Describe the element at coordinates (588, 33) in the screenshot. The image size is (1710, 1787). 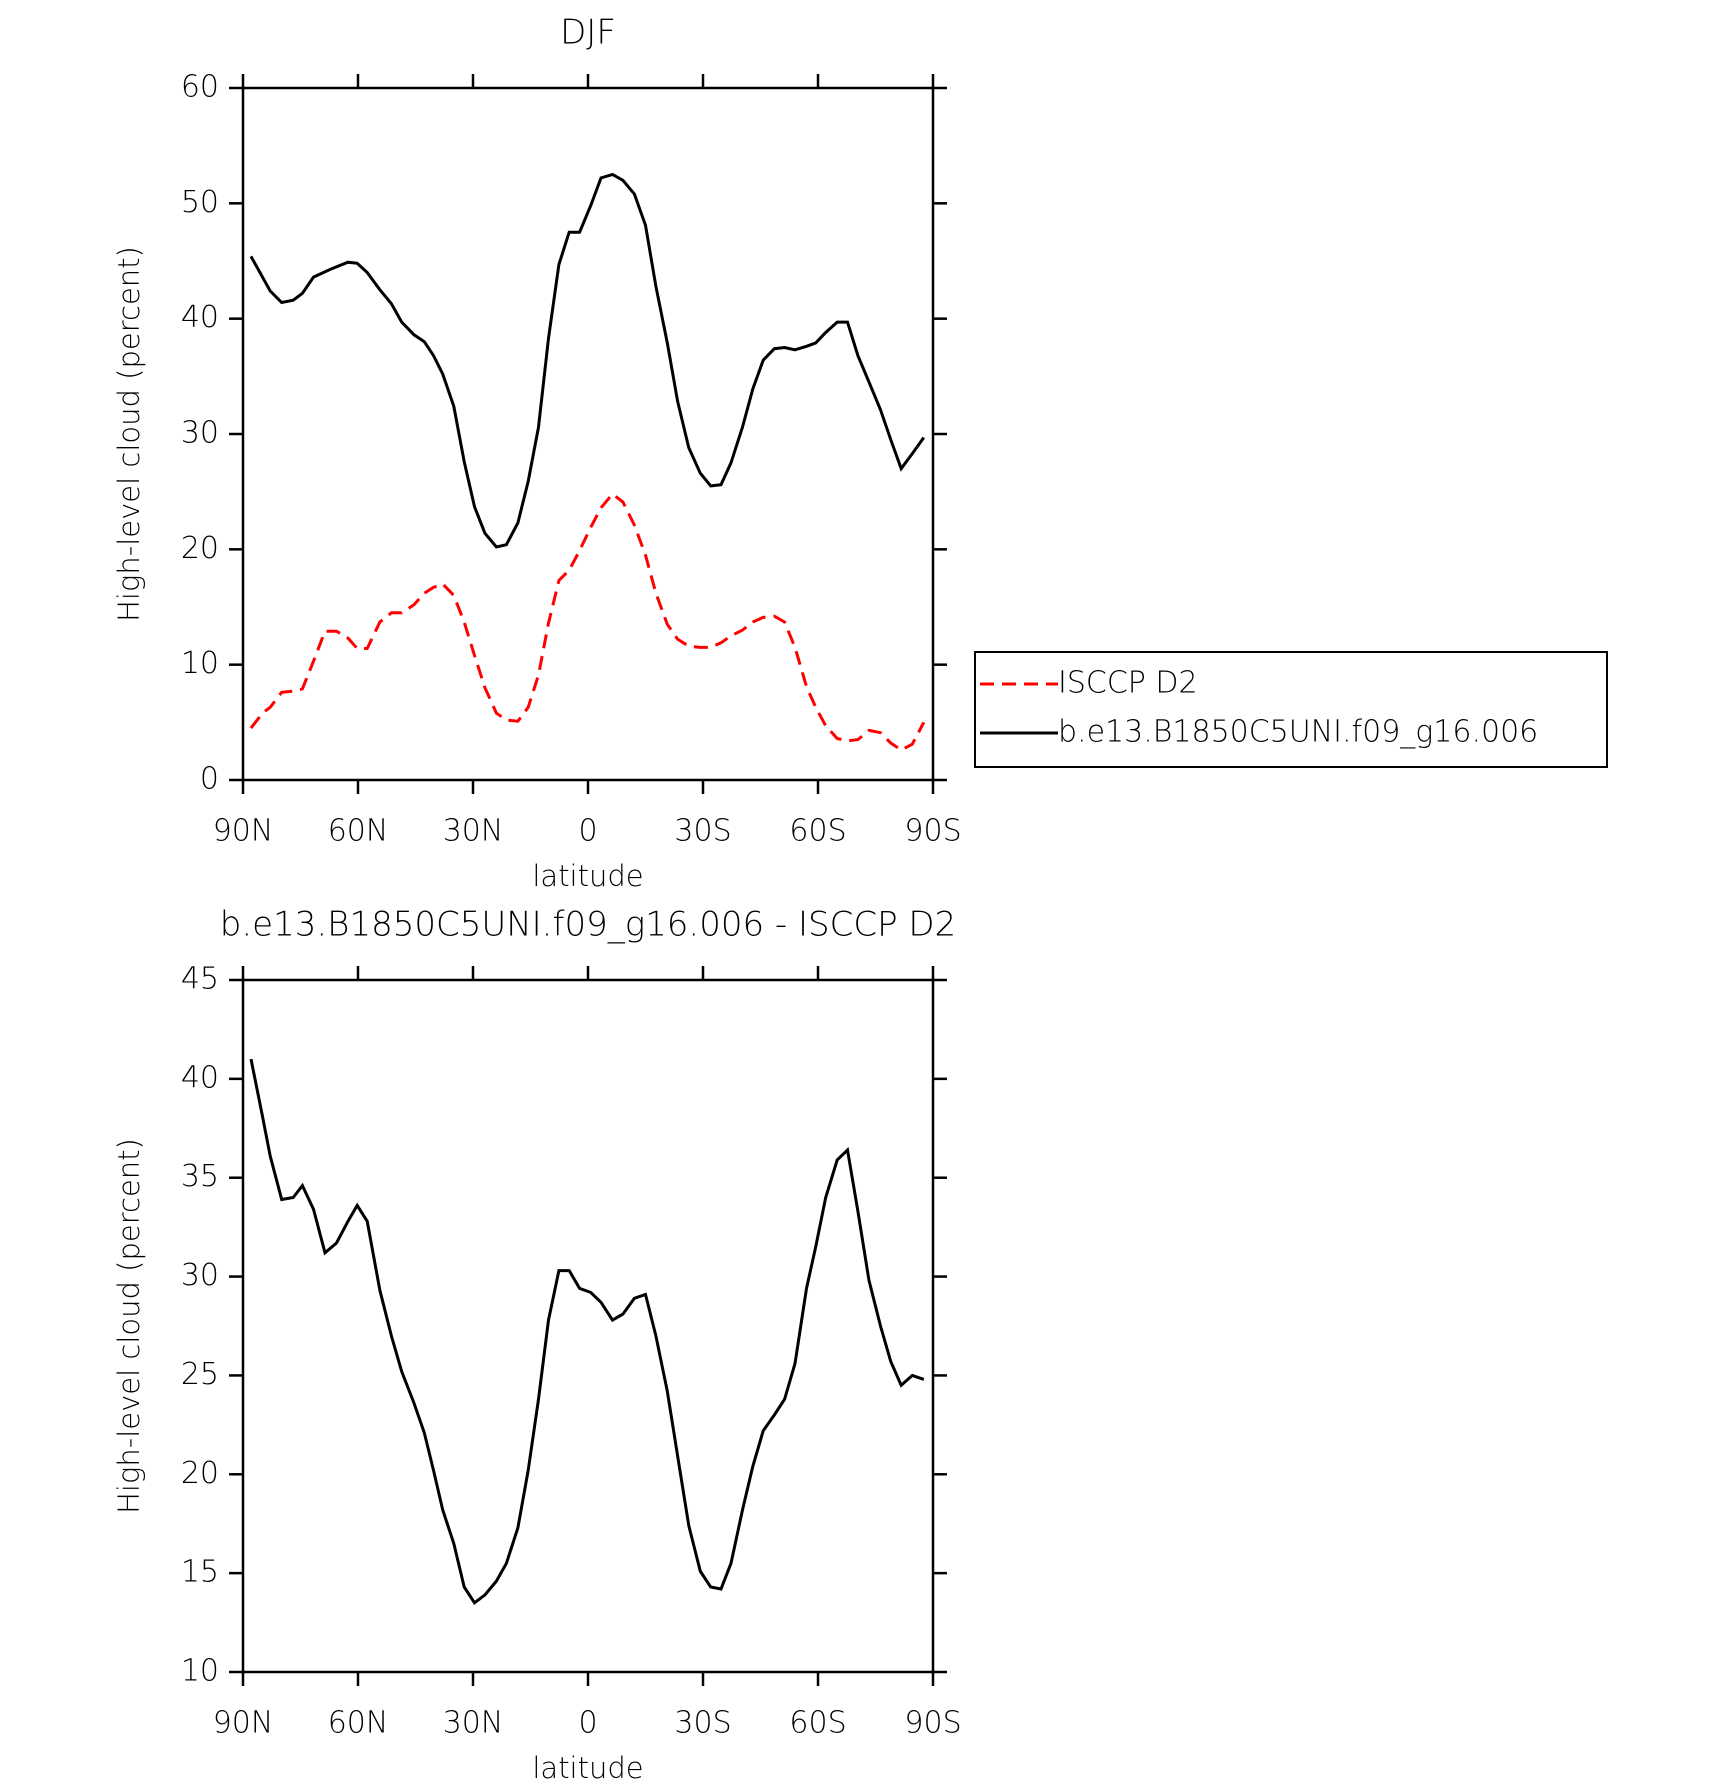
I see `chart-title: DJF` at that location.